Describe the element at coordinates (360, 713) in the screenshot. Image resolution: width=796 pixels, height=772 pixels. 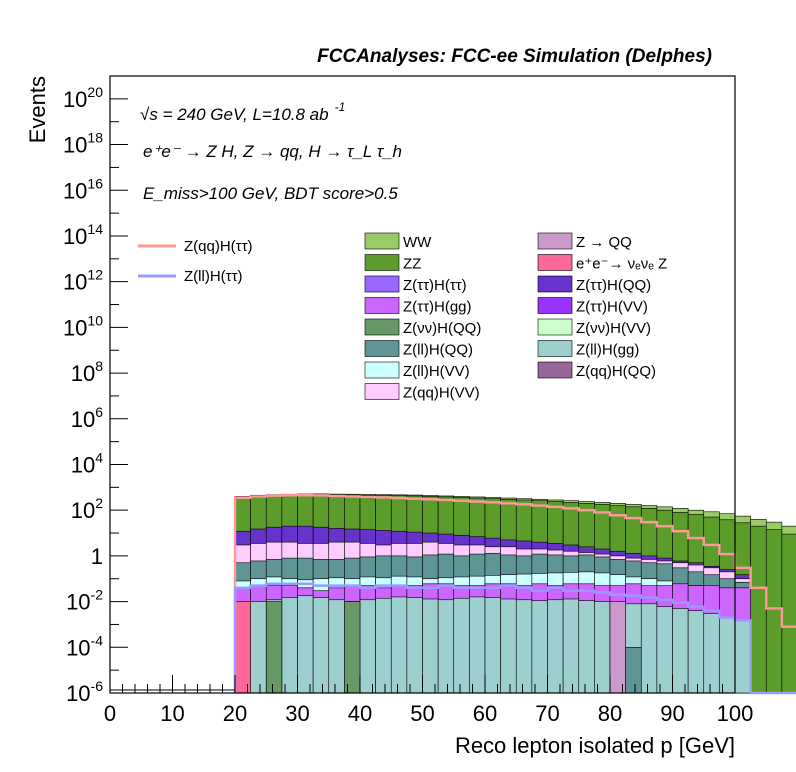
I see `x-tick-label: 40` at that location.